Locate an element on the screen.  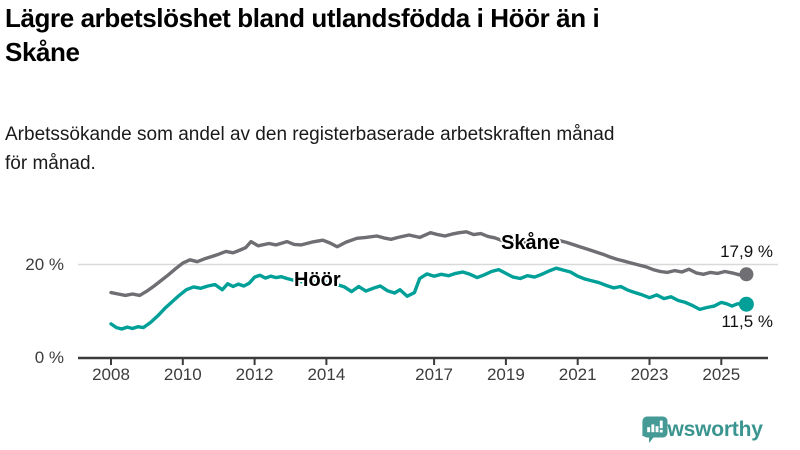
x-axis-label-2012: 2012 is located at coordinates (254, 374).